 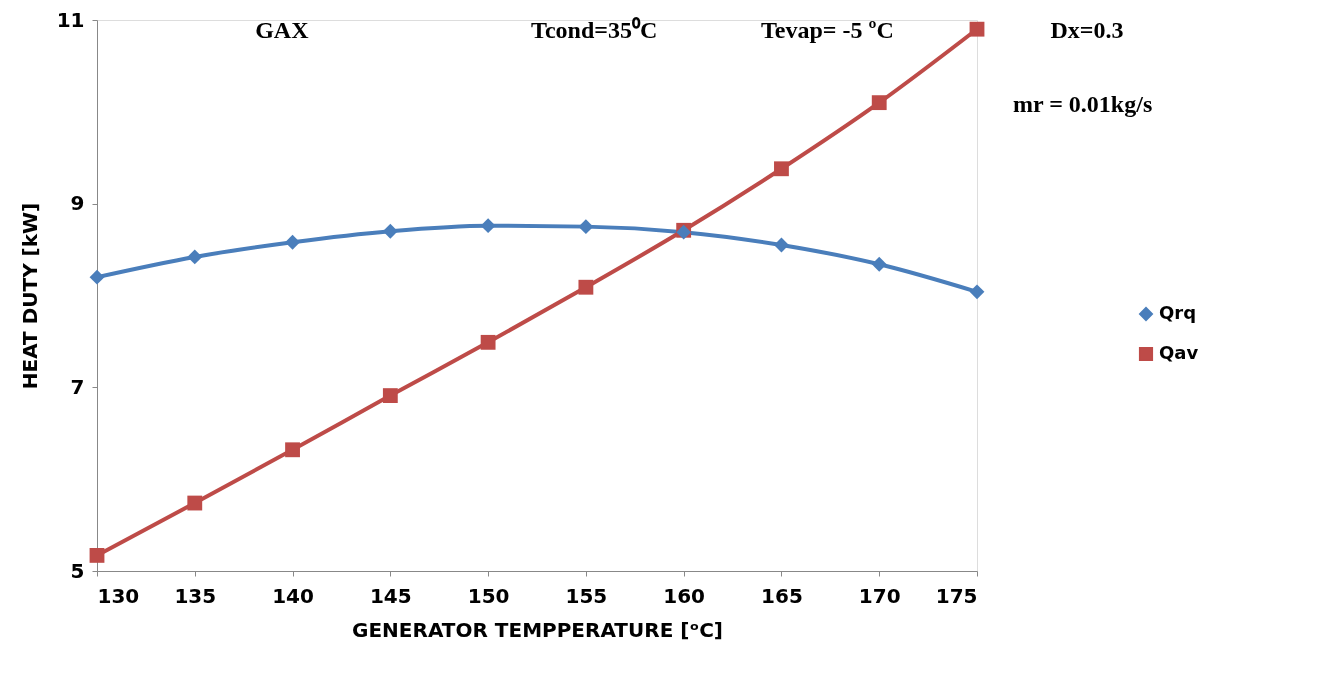 I want to click on x-axis-title: GENERATOR TEMPPERATURE [ᵒC], so click(x=537, y=629).